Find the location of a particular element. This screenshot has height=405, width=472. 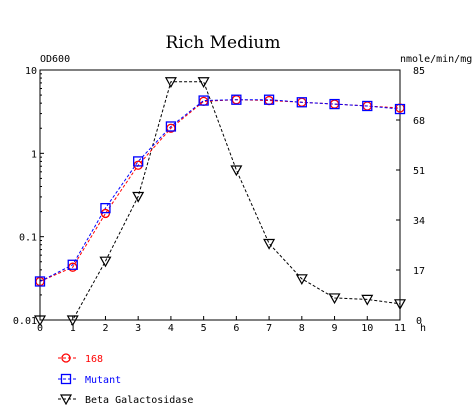

x-tick-label: 6 is located at coordinates (236, 328).